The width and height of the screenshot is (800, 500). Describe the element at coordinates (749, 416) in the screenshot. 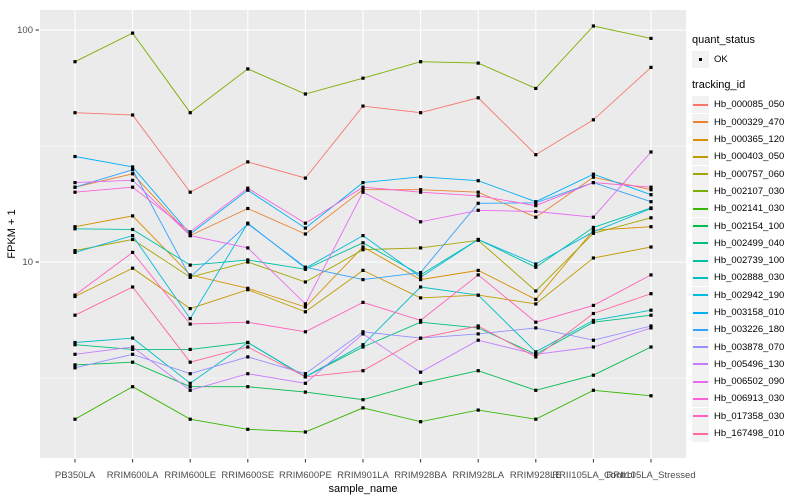

I see `legend-item-label: Hb_017358_030` at that location.